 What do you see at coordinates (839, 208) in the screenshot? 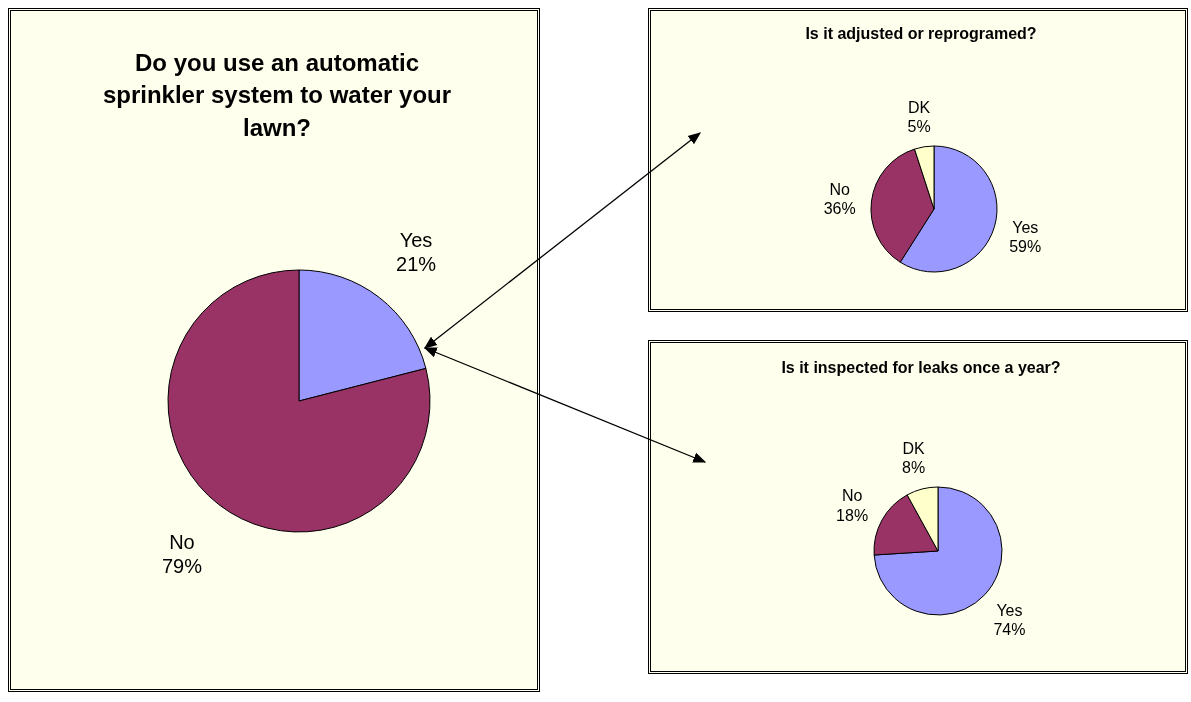
I see `data-label: 36%` at bounding box center [839, 208].